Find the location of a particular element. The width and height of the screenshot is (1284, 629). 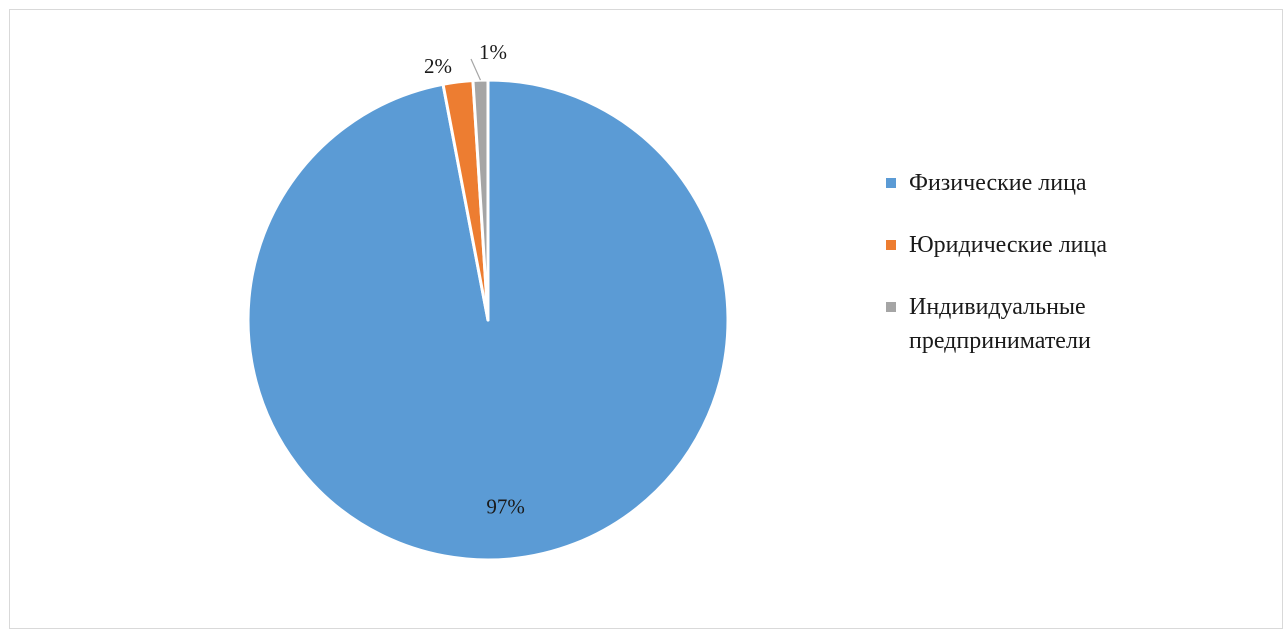

data-label-entrepreneurs: 1% is located at coordinates (493, 52).